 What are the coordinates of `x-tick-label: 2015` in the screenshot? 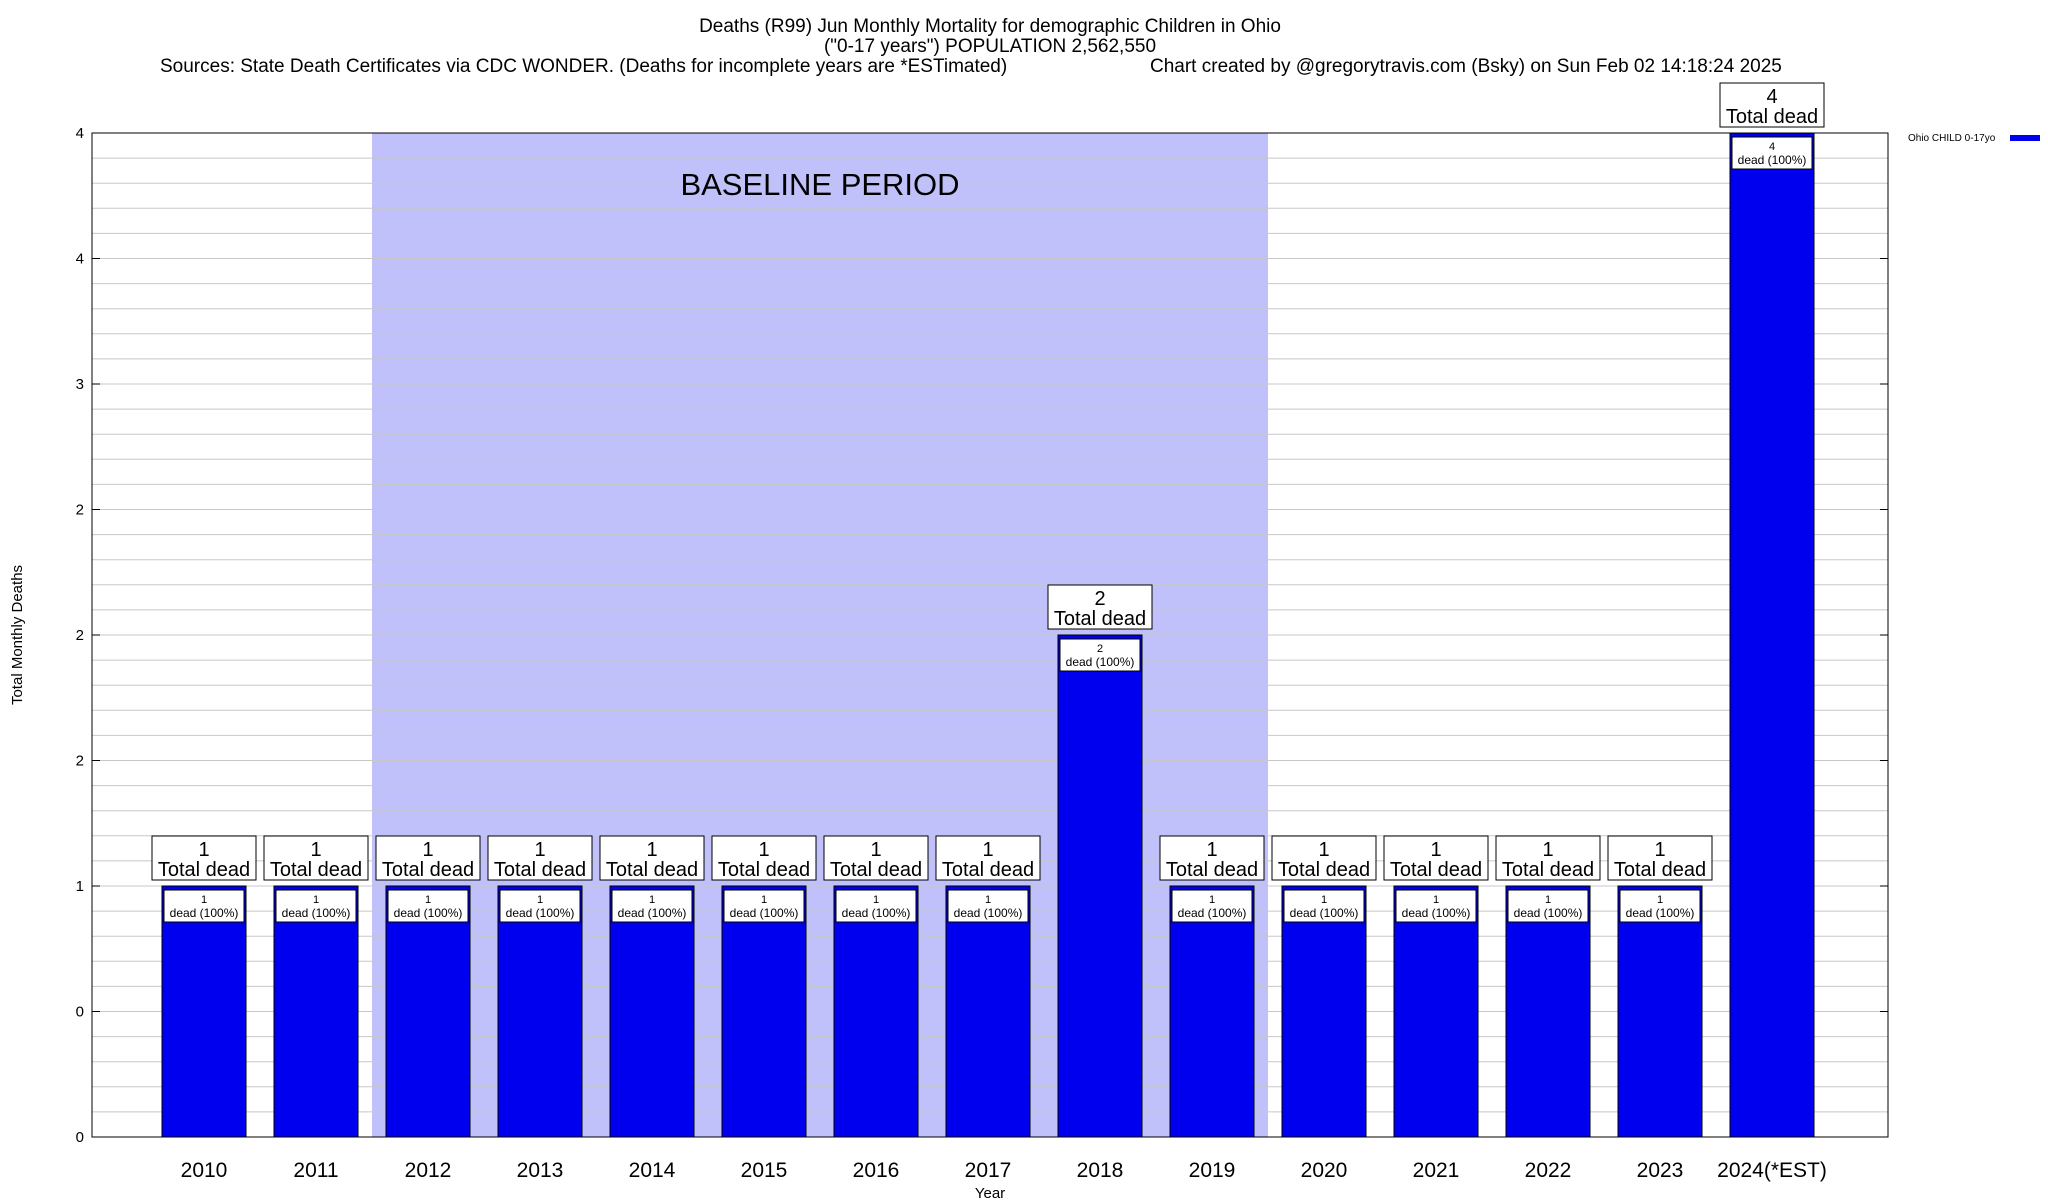 It's located at (764, 1170).